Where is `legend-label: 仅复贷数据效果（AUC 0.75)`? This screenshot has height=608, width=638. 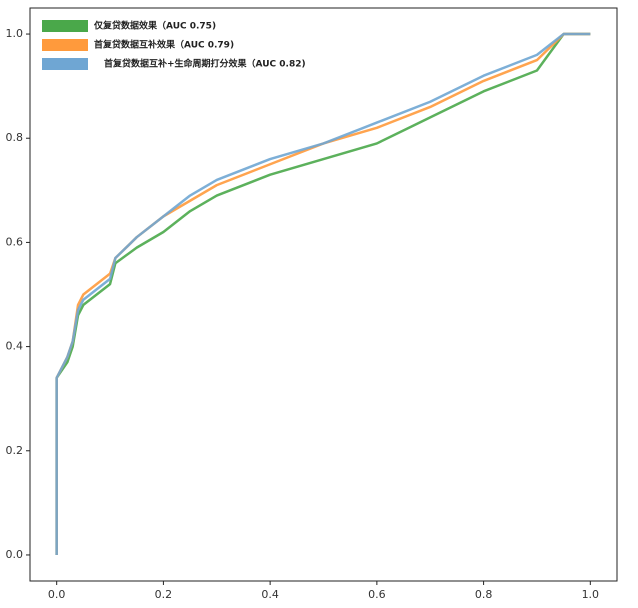
legend-label: 仅复贷数据效果（AUC 0.75) is located at coordinates (154, 26).